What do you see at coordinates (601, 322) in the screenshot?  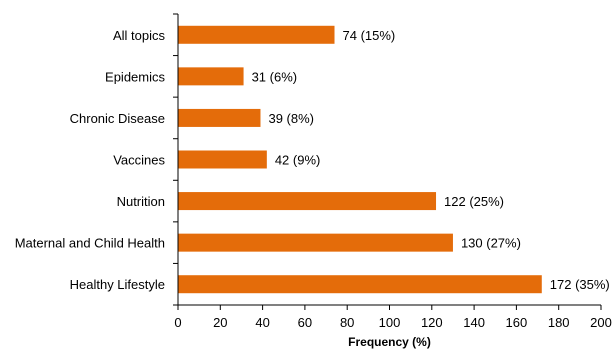 I see `x-tick-label: 200` at bounding box center [601, 322].